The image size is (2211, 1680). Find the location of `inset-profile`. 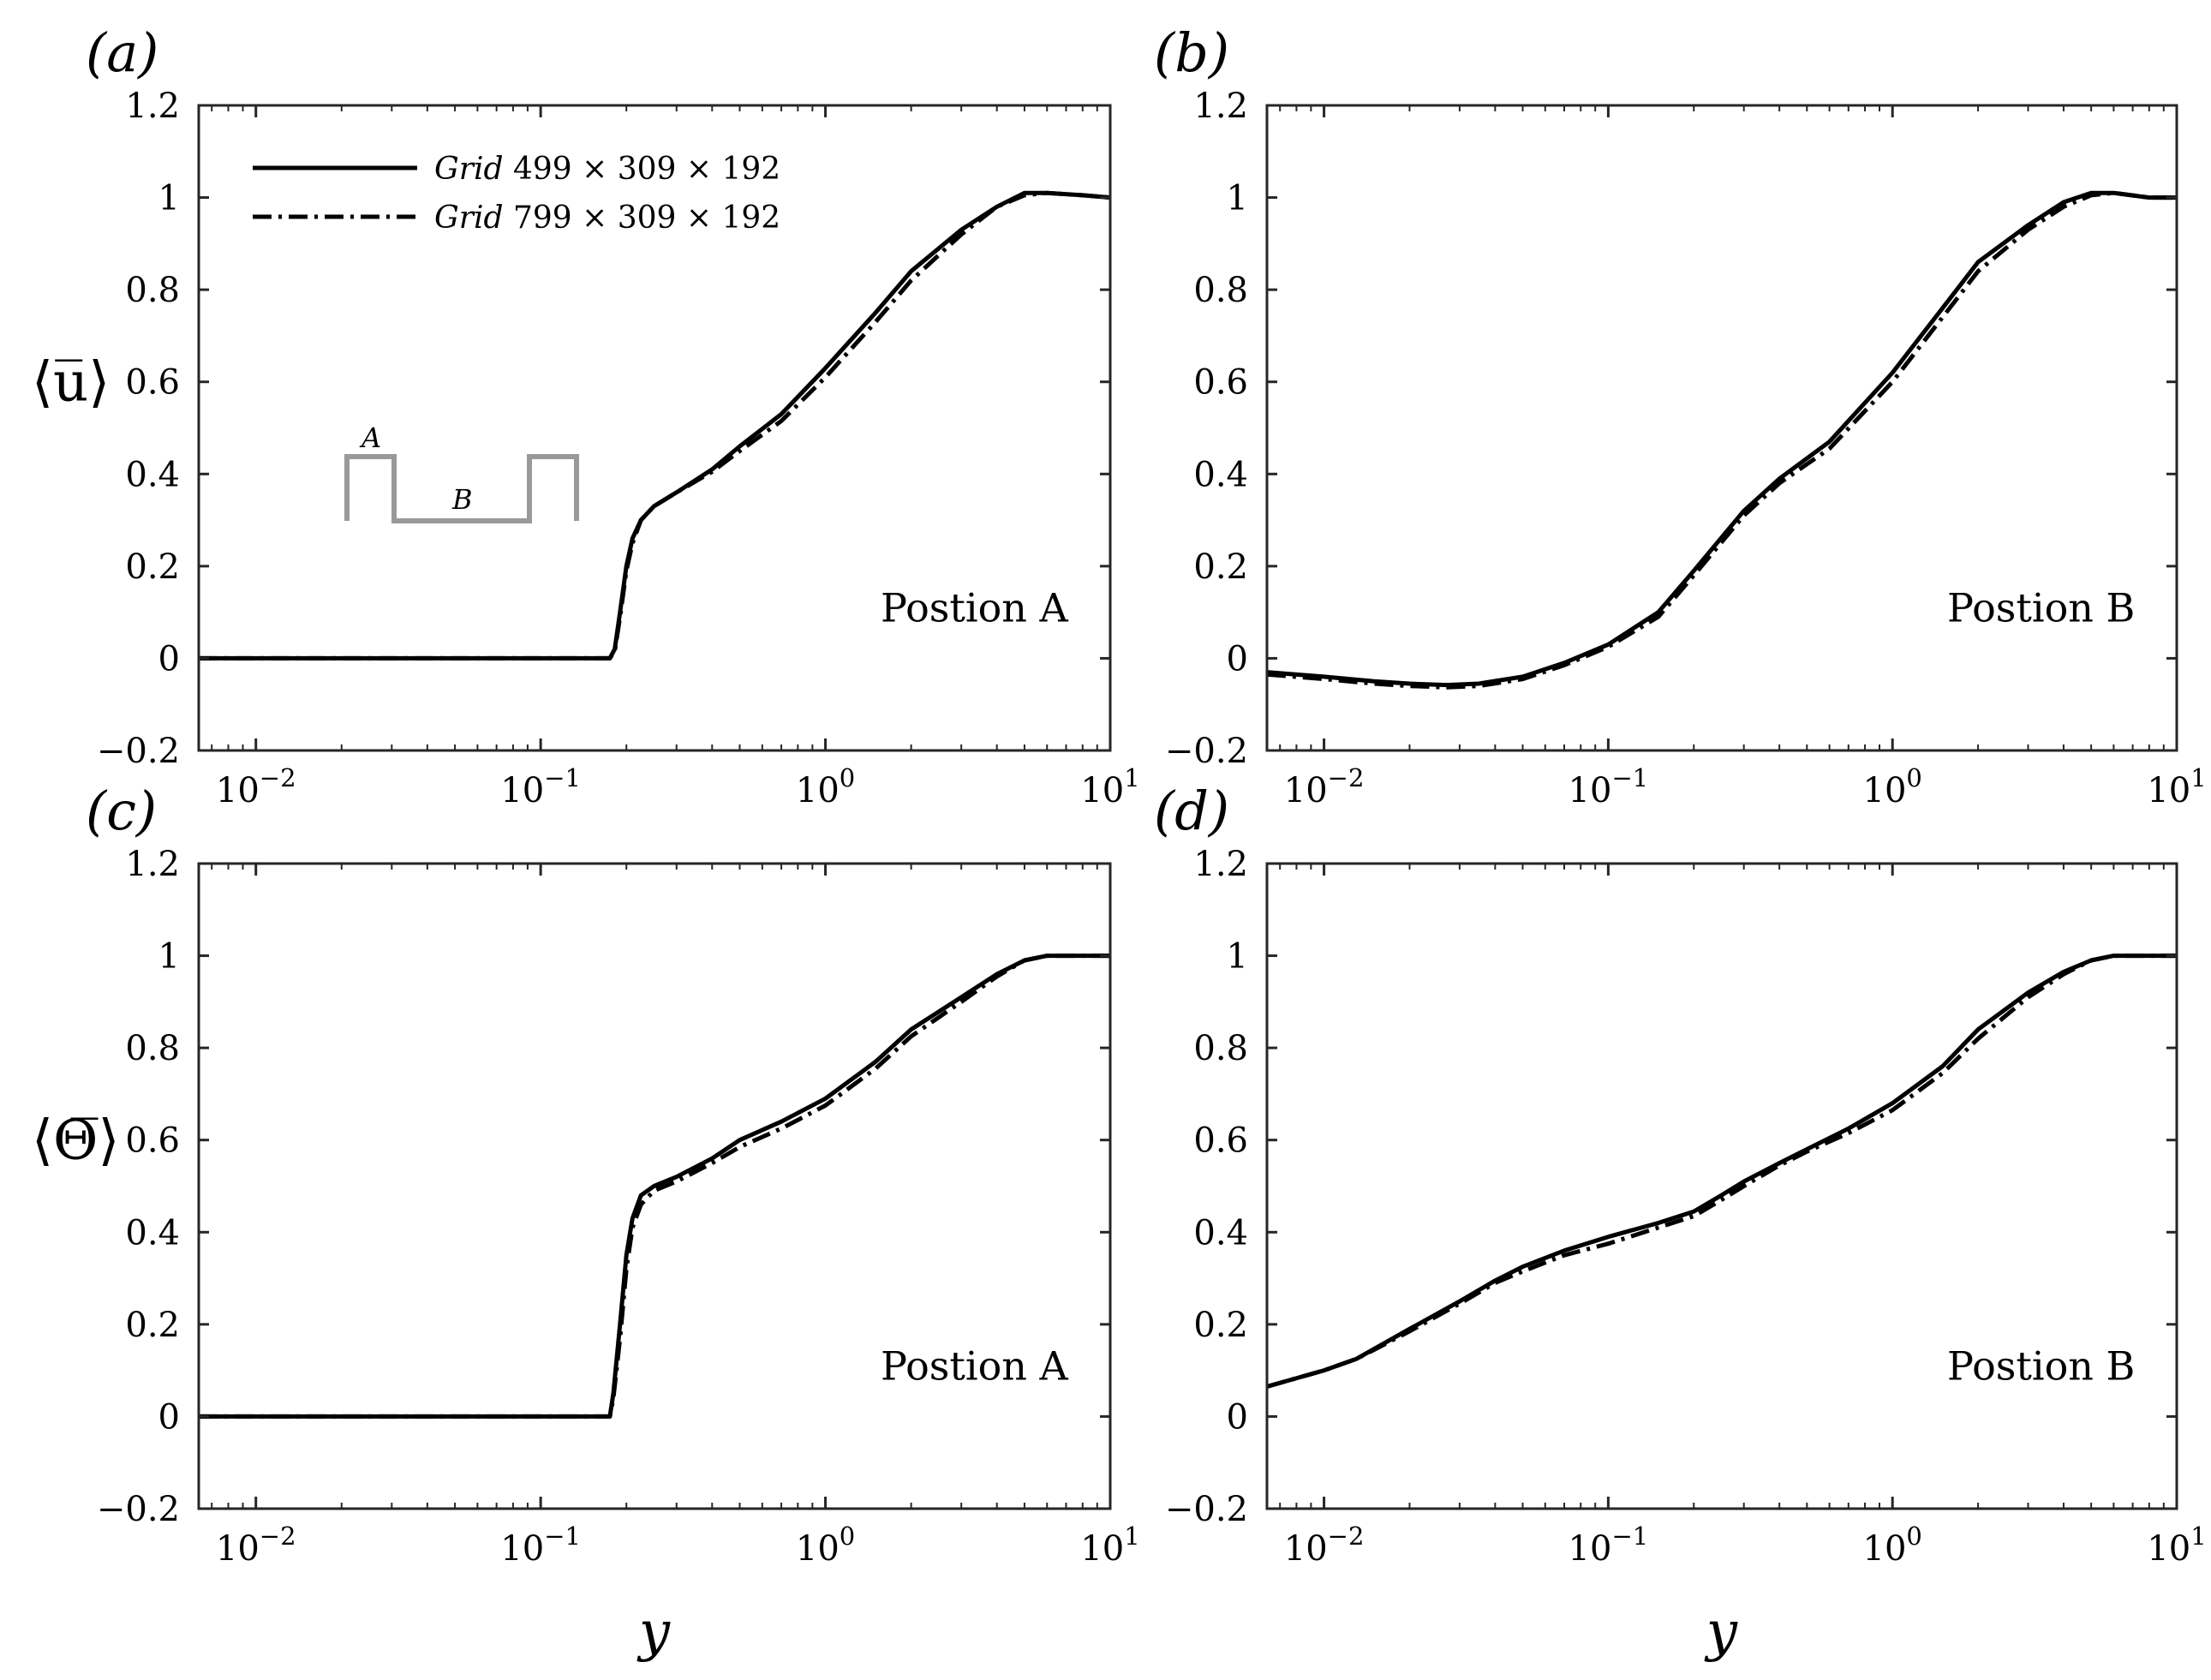

inset-profile is located at coordinates (461, 489).